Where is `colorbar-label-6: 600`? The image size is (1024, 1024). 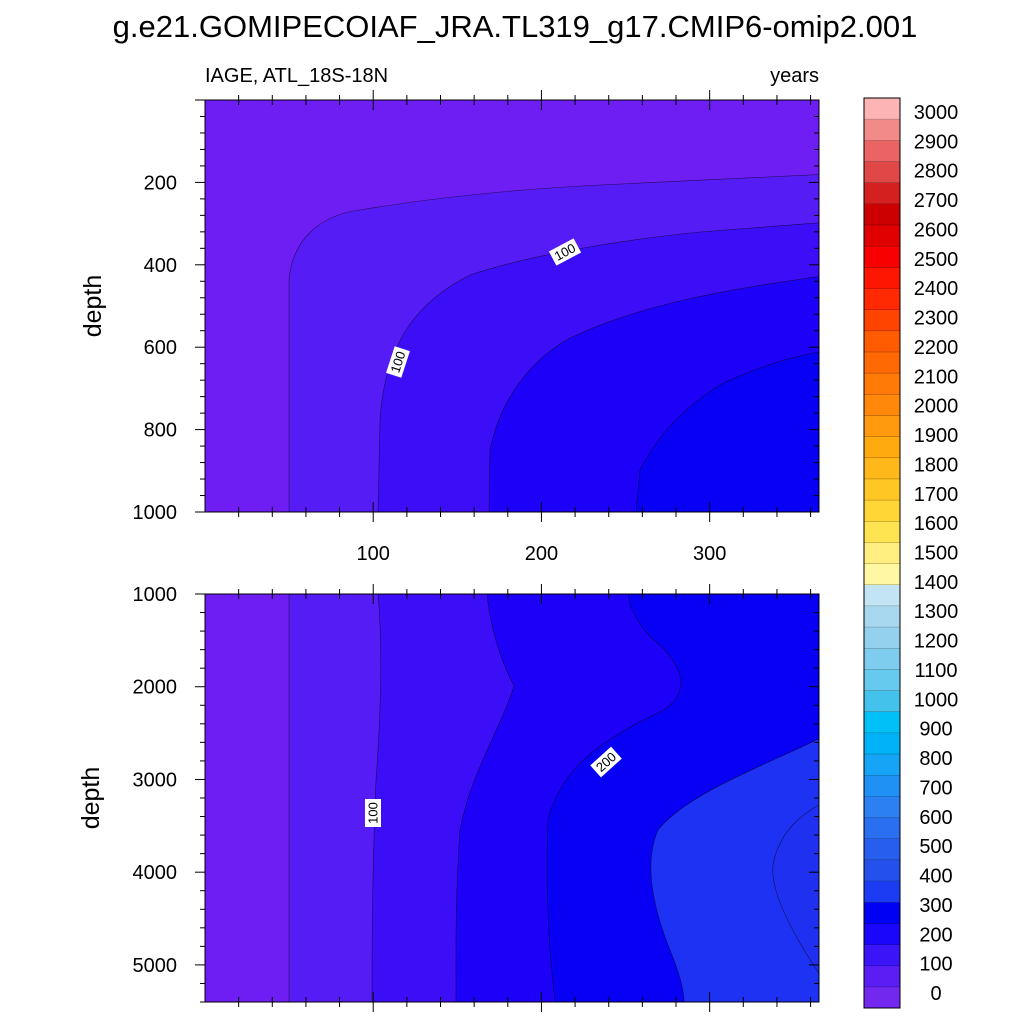
colorbar-label-6: 600 is located at coordinates (935, 818).